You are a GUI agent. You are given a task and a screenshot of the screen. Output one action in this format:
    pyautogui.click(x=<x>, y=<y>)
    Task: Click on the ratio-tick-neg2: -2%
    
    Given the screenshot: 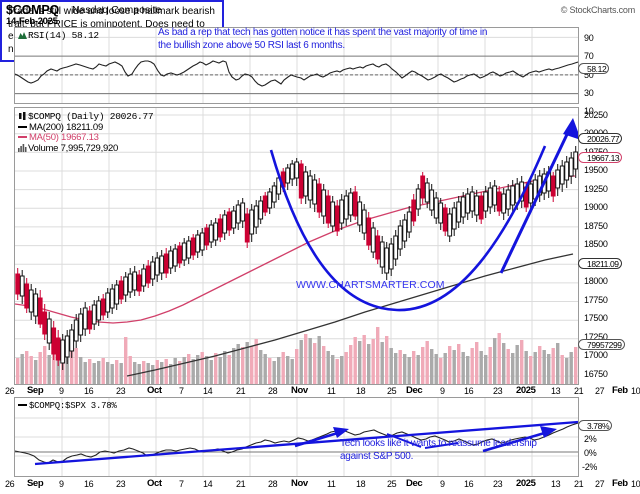 What is the action you would take?
    pyautogui.click(x=590, y=467)
    